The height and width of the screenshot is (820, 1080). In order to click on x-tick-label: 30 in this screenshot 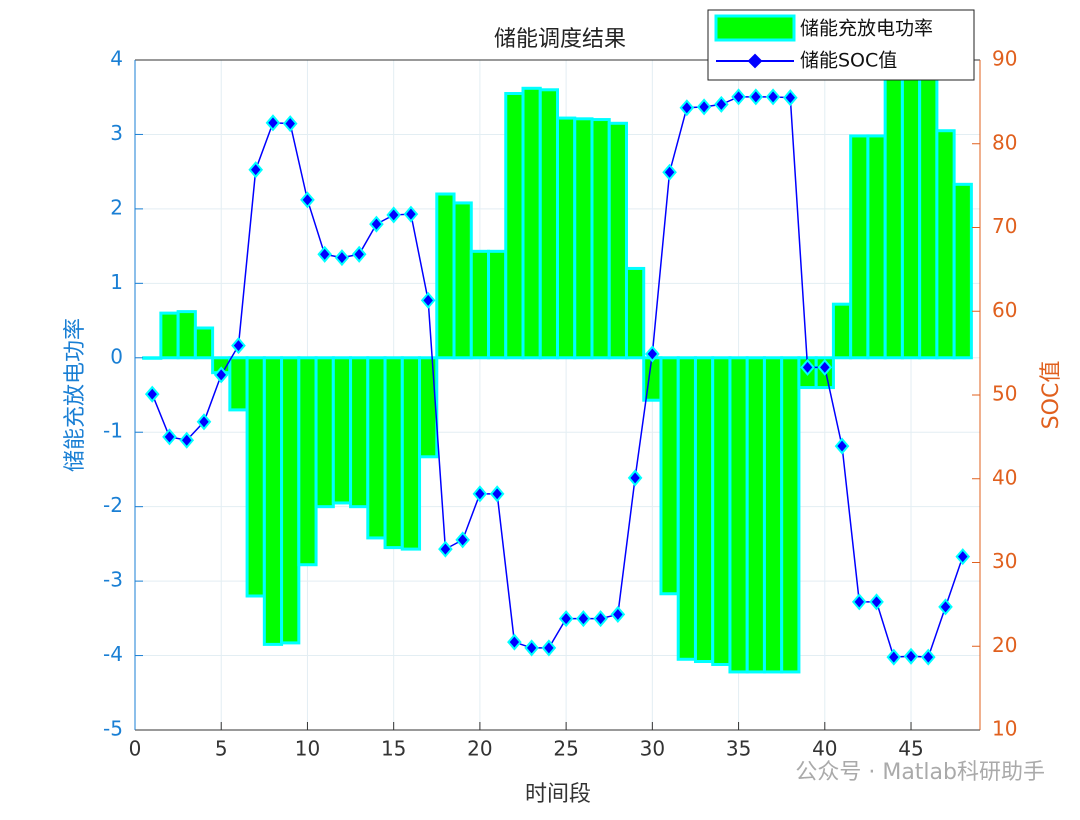, I will do `click(652, 749)`.